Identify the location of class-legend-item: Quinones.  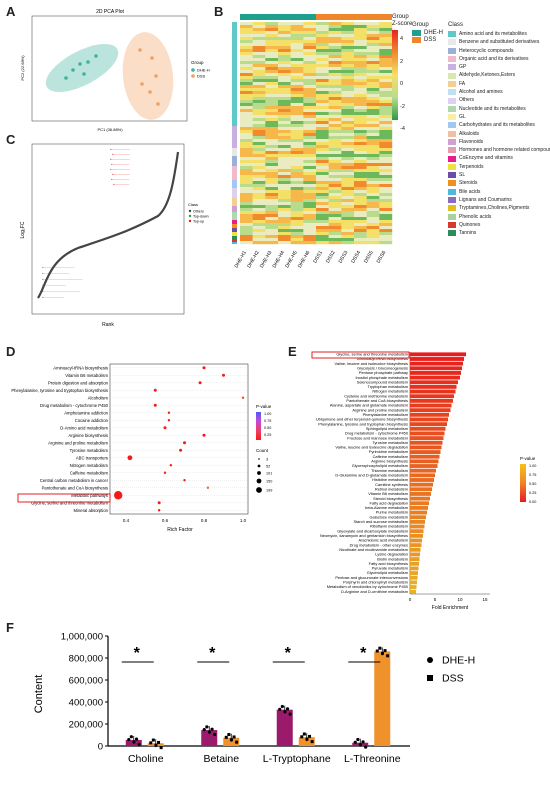
(499, 225).